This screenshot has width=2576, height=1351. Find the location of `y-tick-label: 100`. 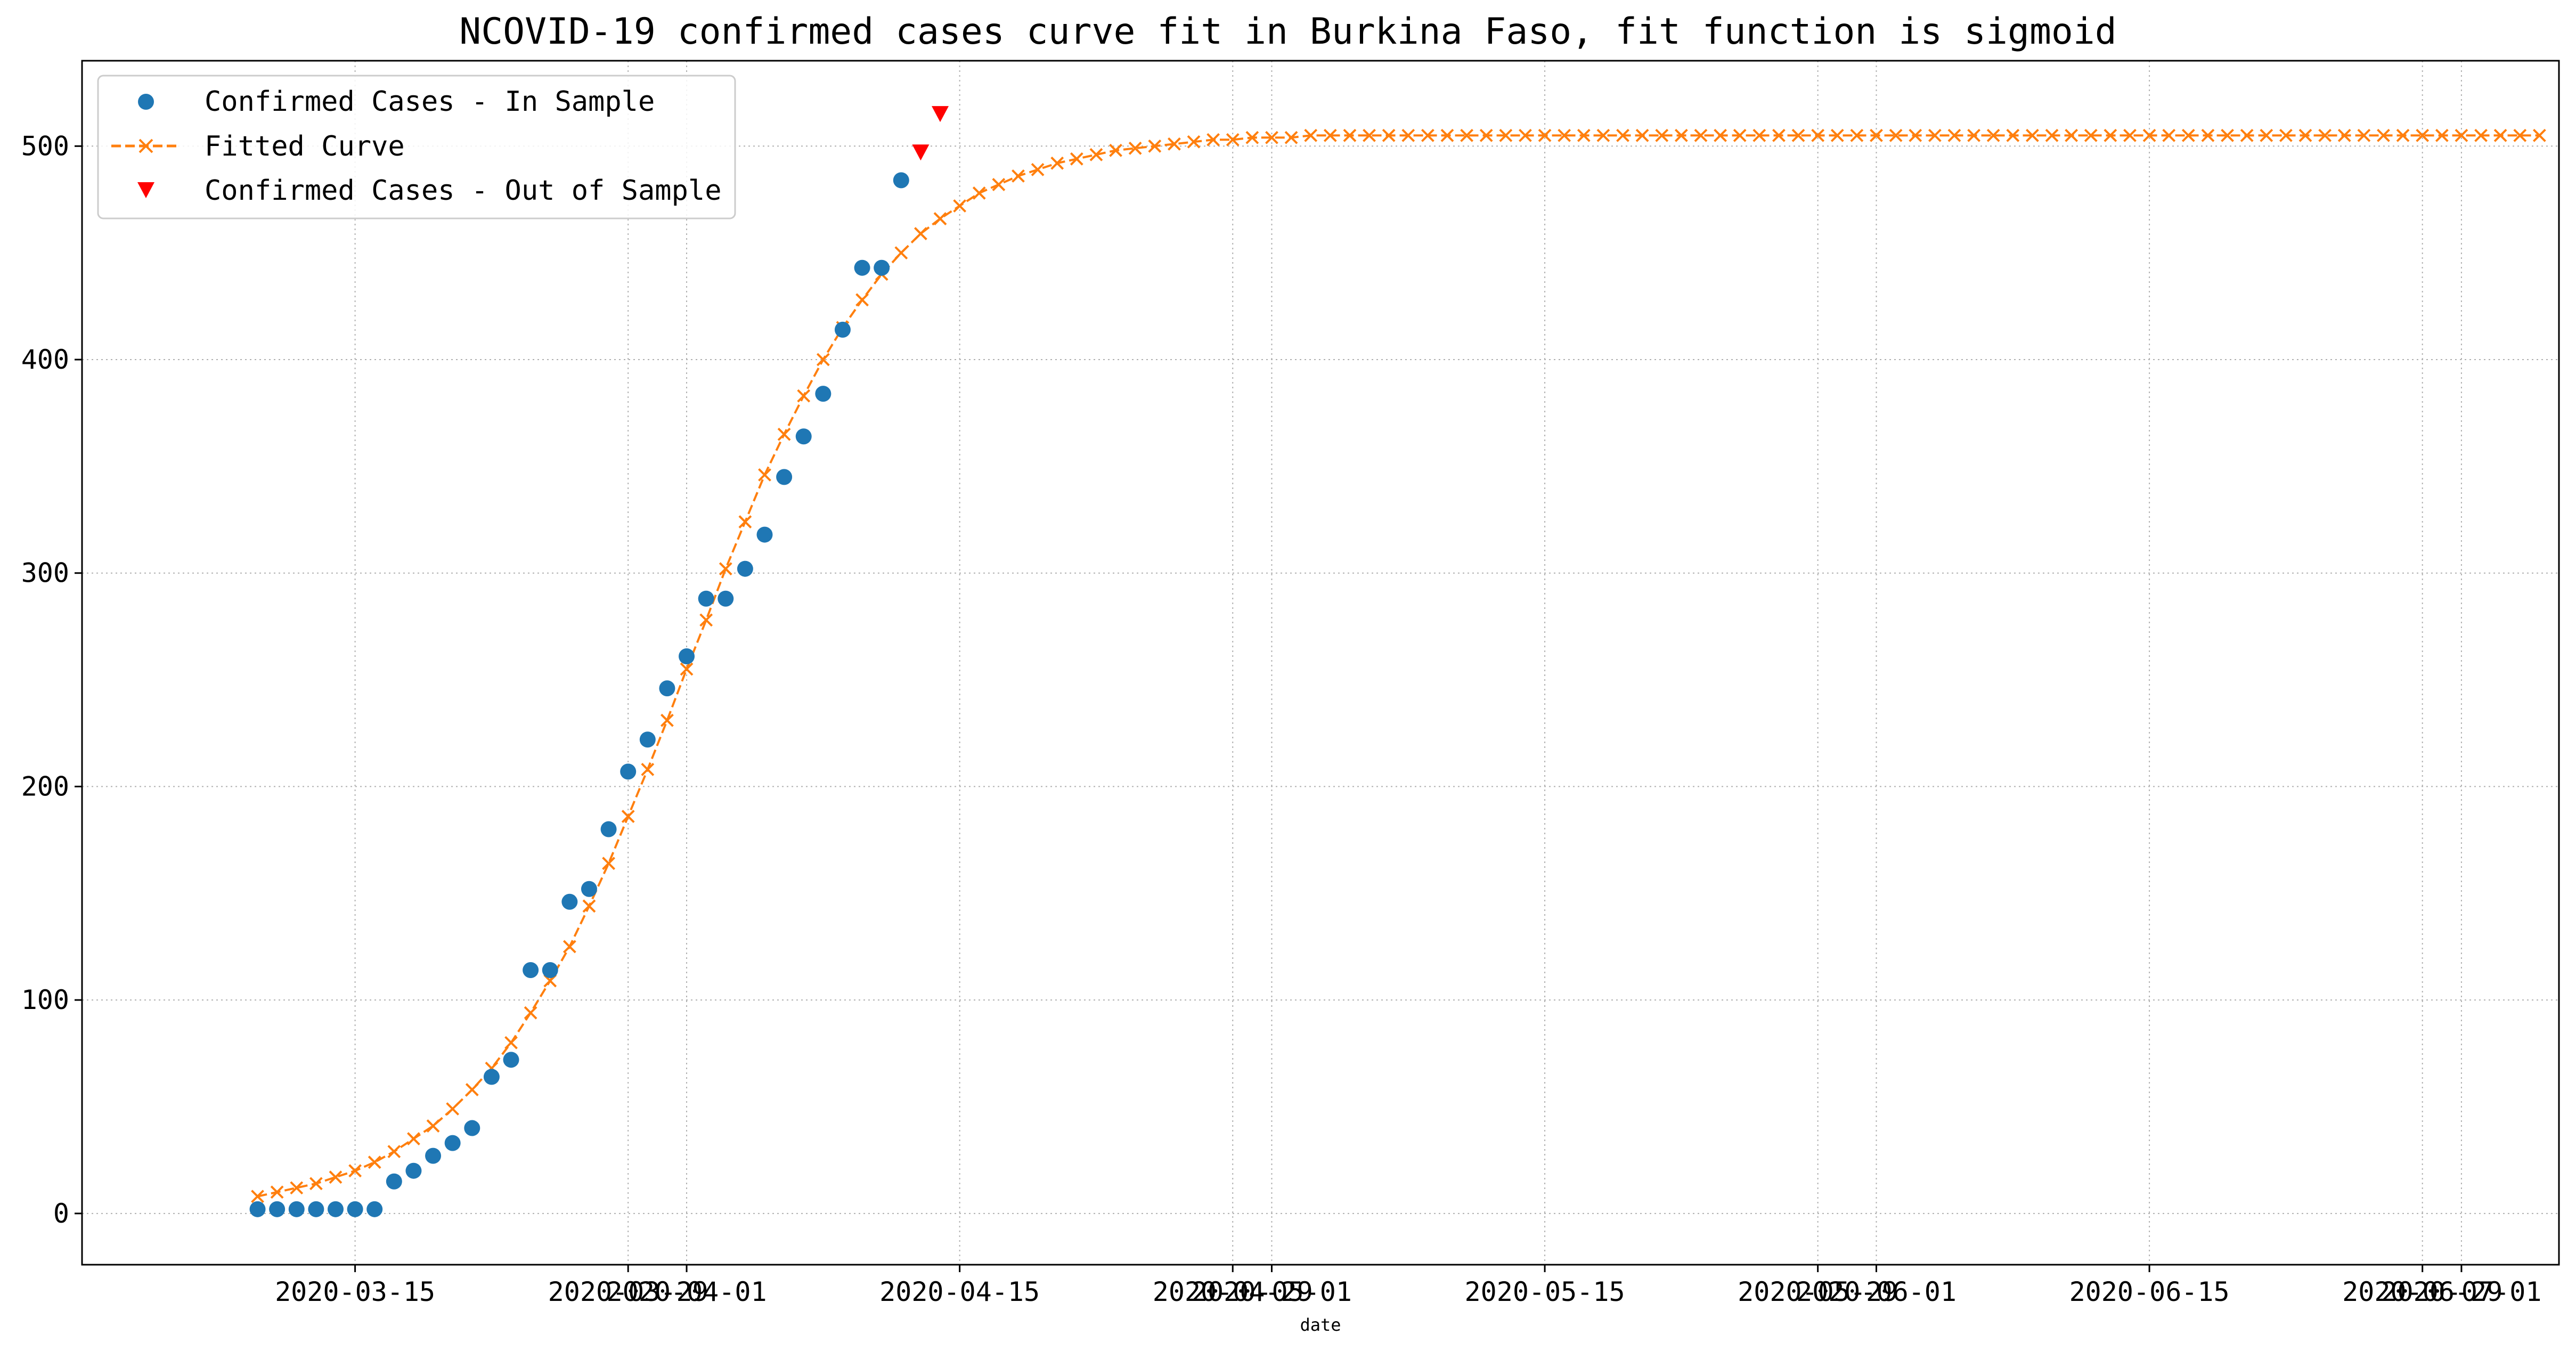

y-tick-label: 100 is located at coordinates (45, 999).